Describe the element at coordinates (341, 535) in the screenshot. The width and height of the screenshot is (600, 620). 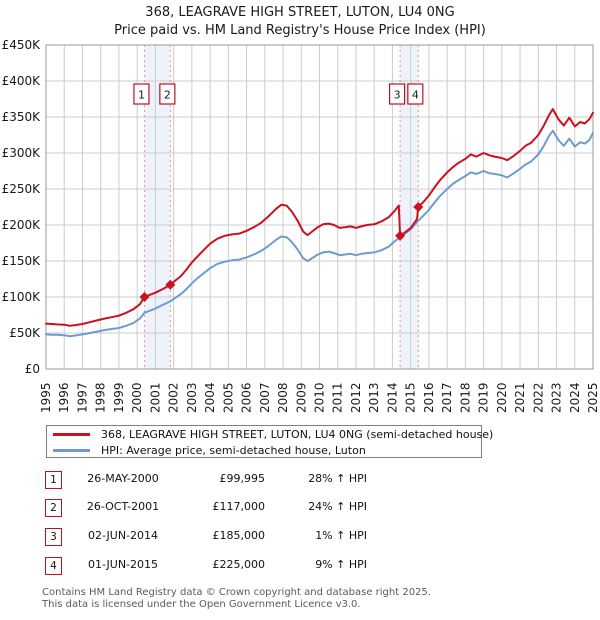
I see `transaction-hpi-delta: 1% ↑ HPI` at that location.